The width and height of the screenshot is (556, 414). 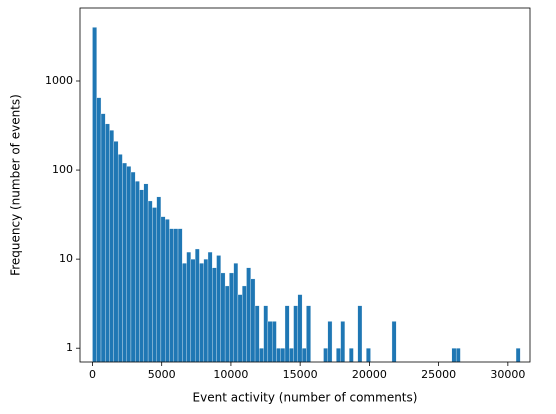 I want to click on y-tick-label: 10, so click(x=66, y=258).